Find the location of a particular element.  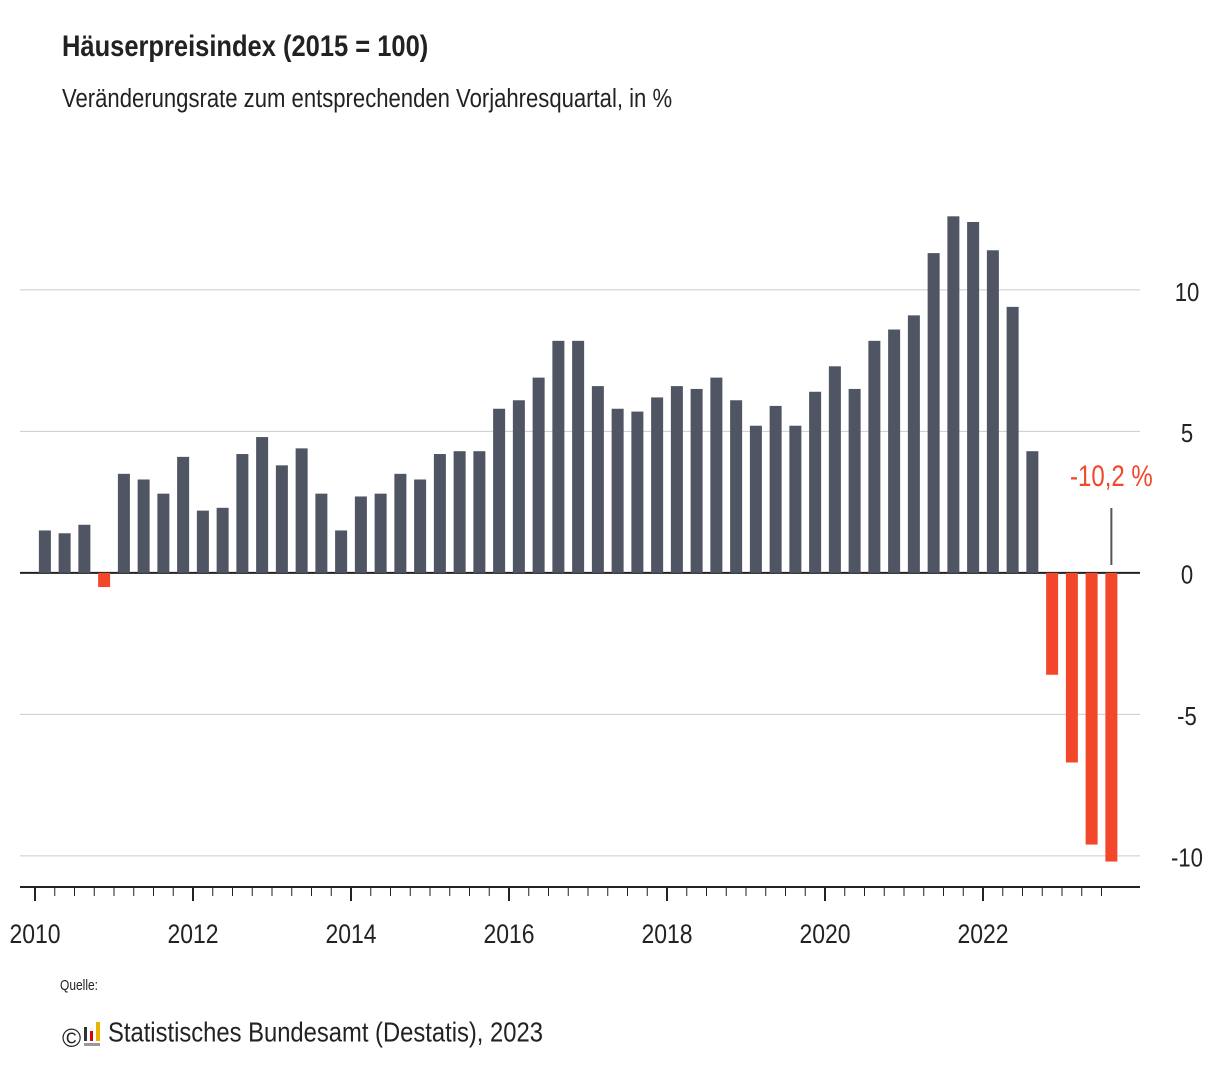

logo is located at coordinates (92, 1034).